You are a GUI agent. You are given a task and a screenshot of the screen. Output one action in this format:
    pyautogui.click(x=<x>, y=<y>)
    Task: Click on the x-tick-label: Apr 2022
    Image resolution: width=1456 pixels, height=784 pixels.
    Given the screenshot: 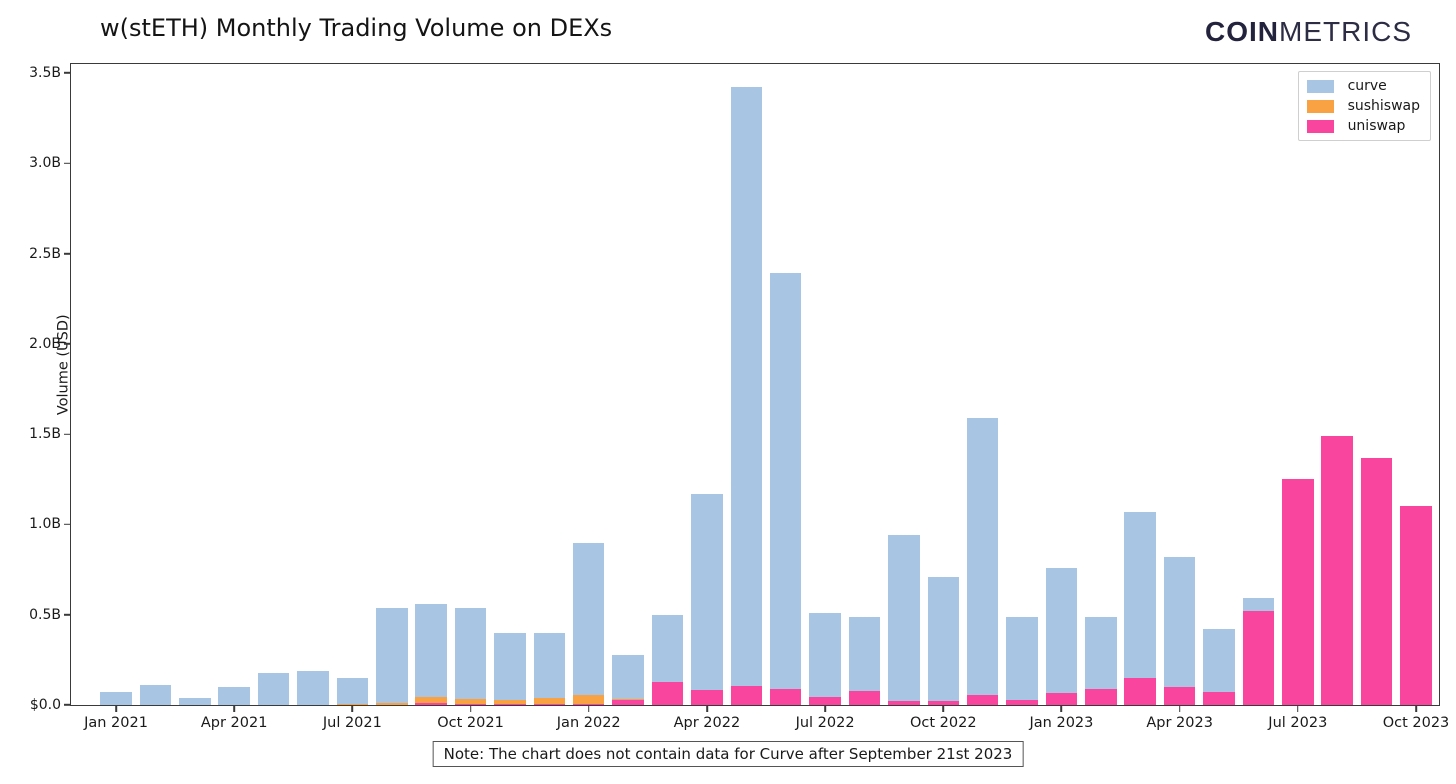 What is the action you would take?
    pyautogui.click(x=707, y=723)
    